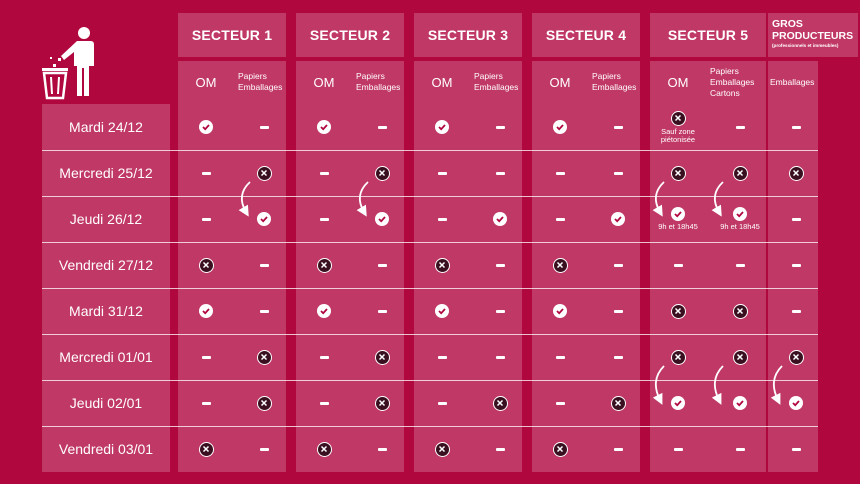  I want to click on arrow-gp-b, so click(776, 385).